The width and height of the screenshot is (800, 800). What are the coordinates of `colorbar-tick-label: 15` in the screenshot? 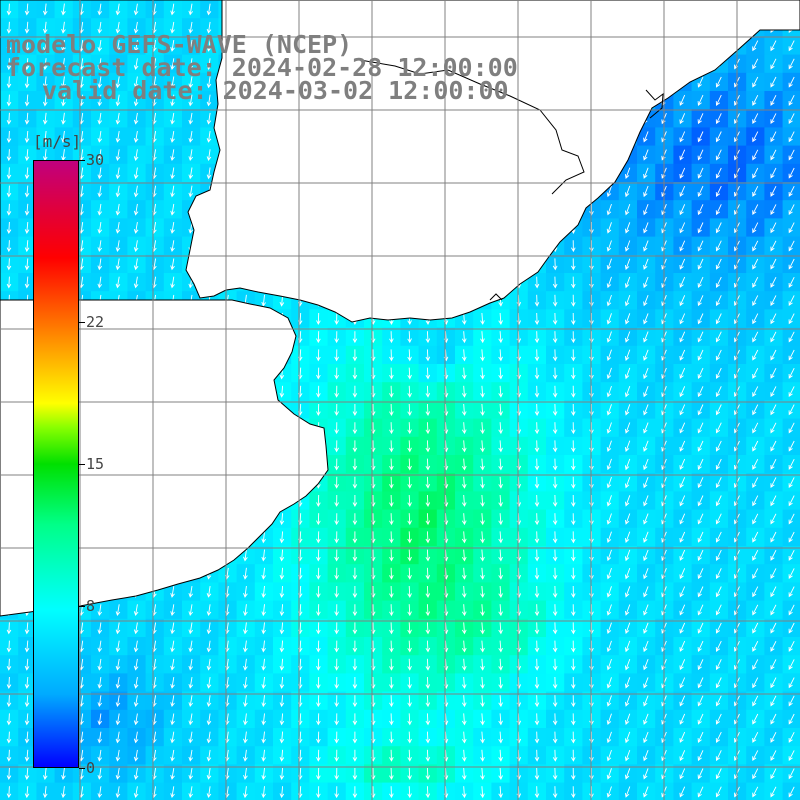 It's located at (95, 464).